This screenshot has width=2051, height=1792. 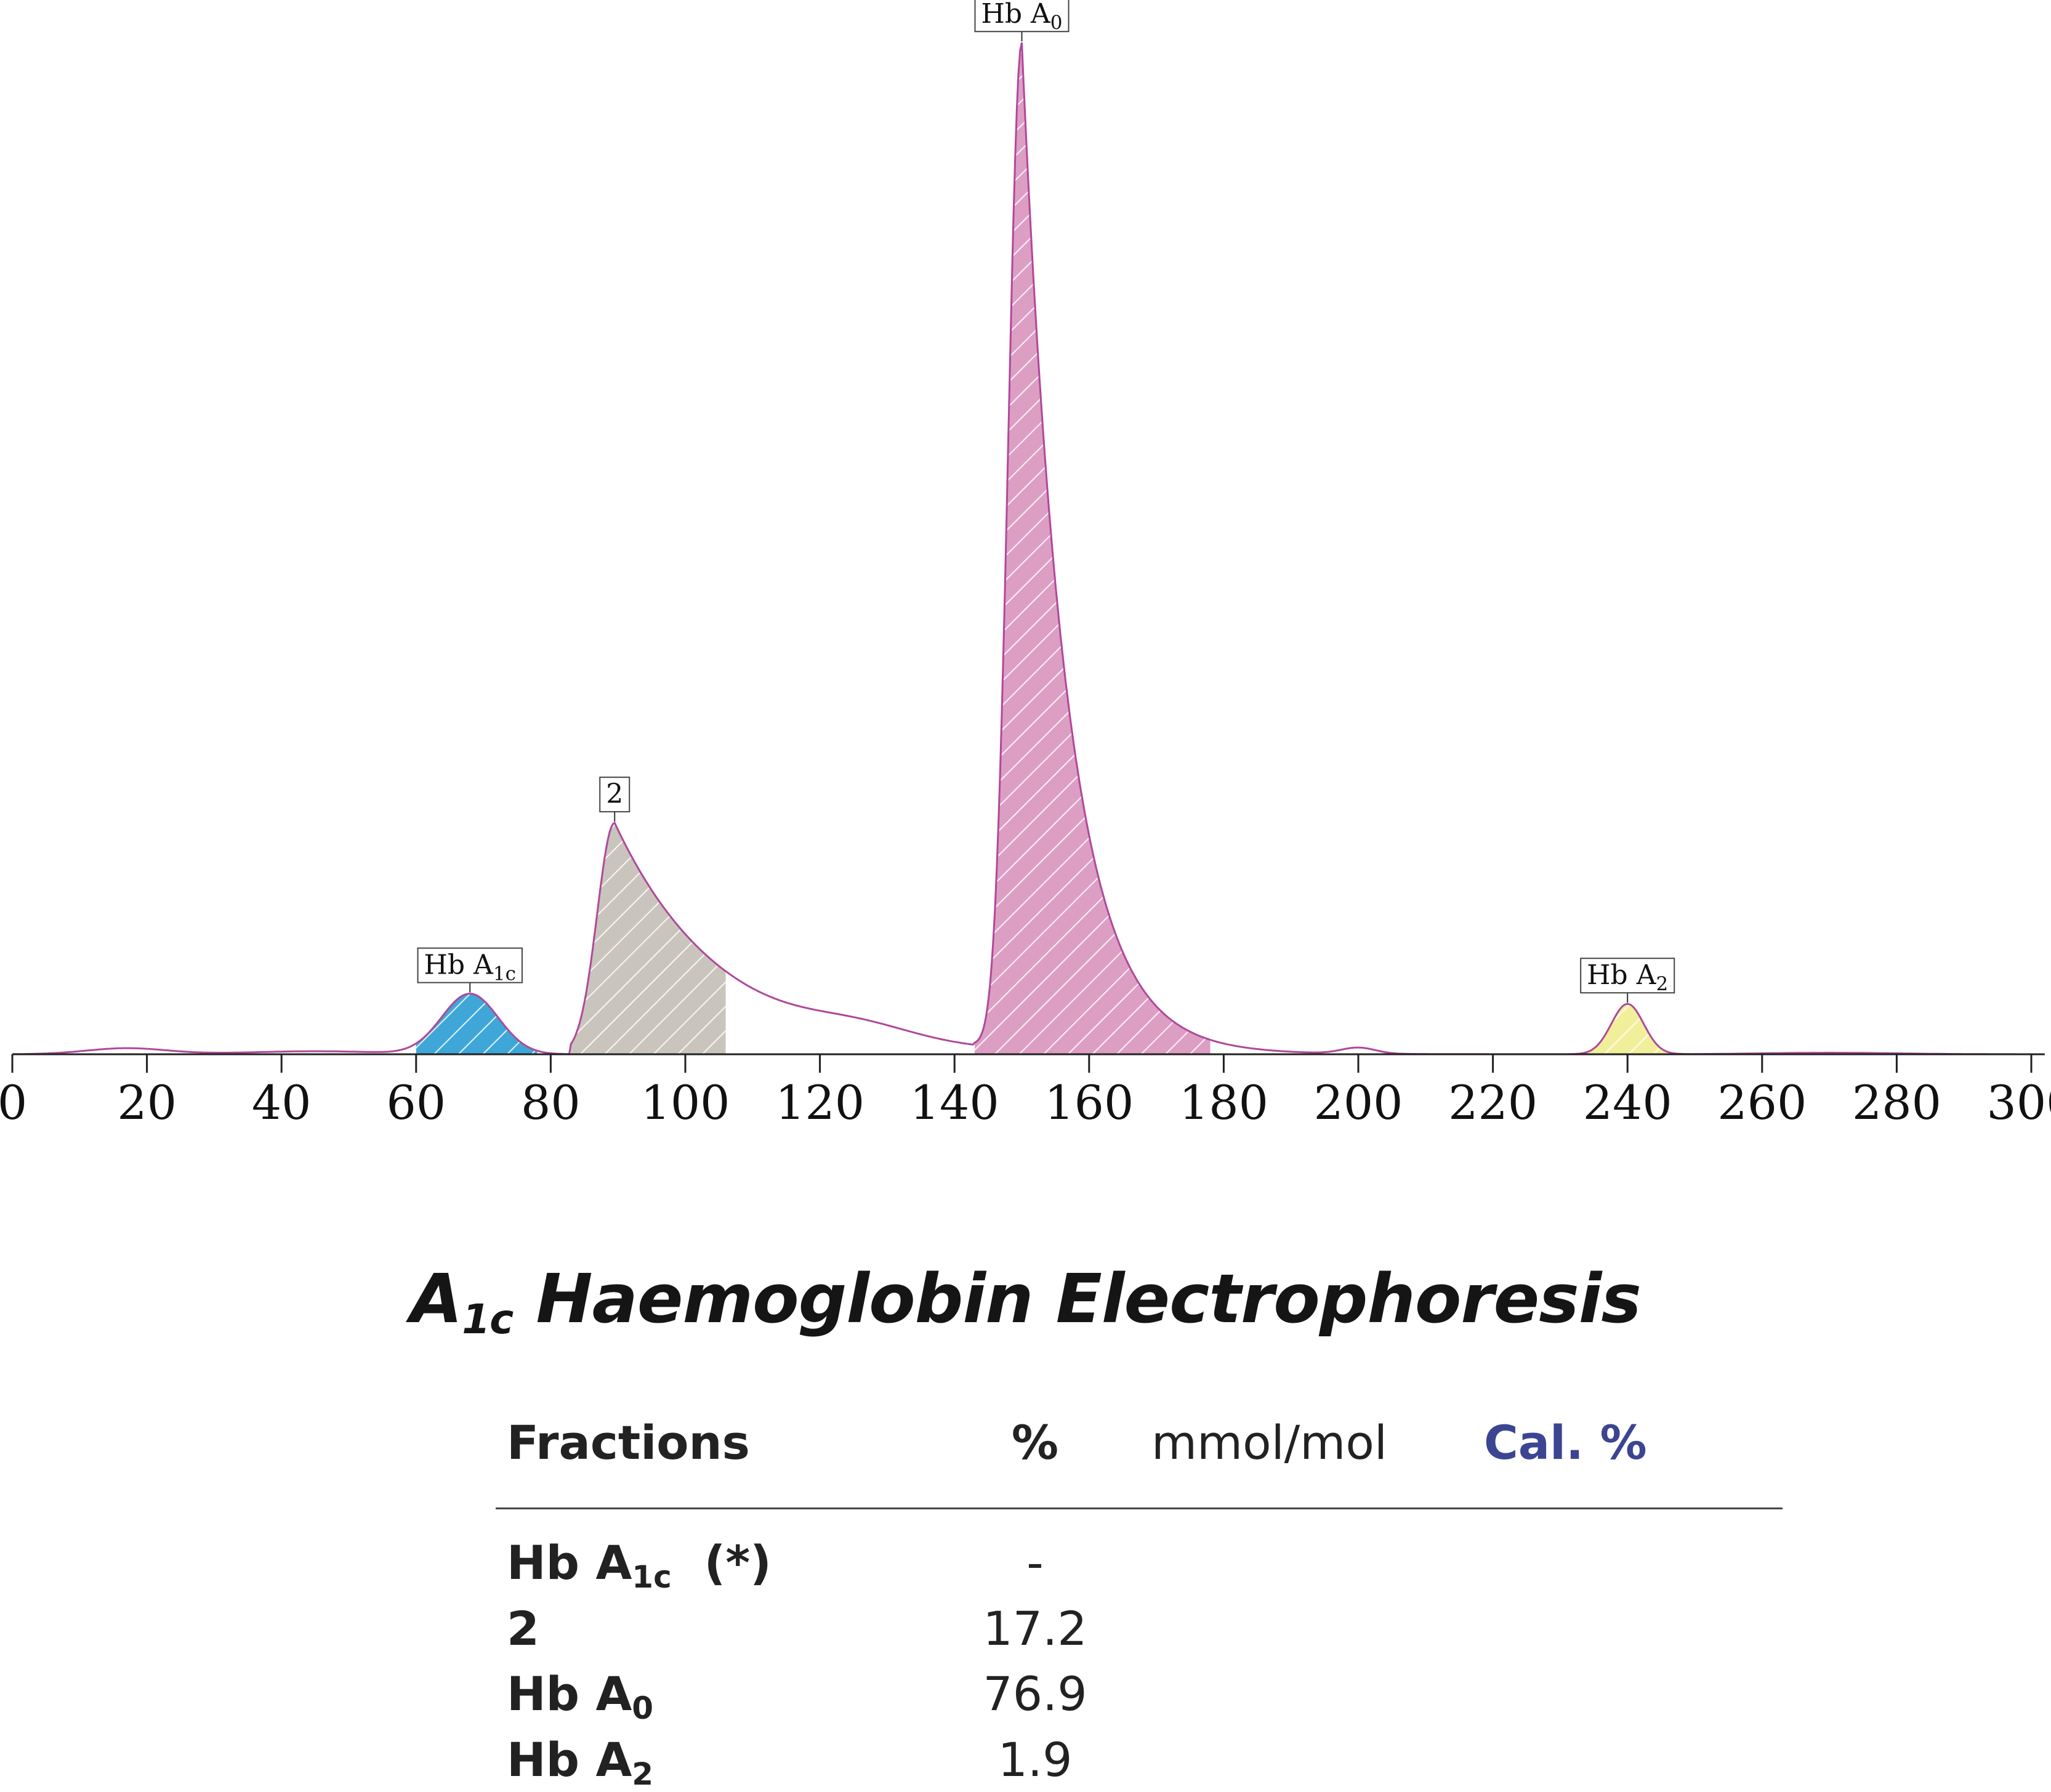 I want to click on header-percent: %, so click(x=1035, y=1443).